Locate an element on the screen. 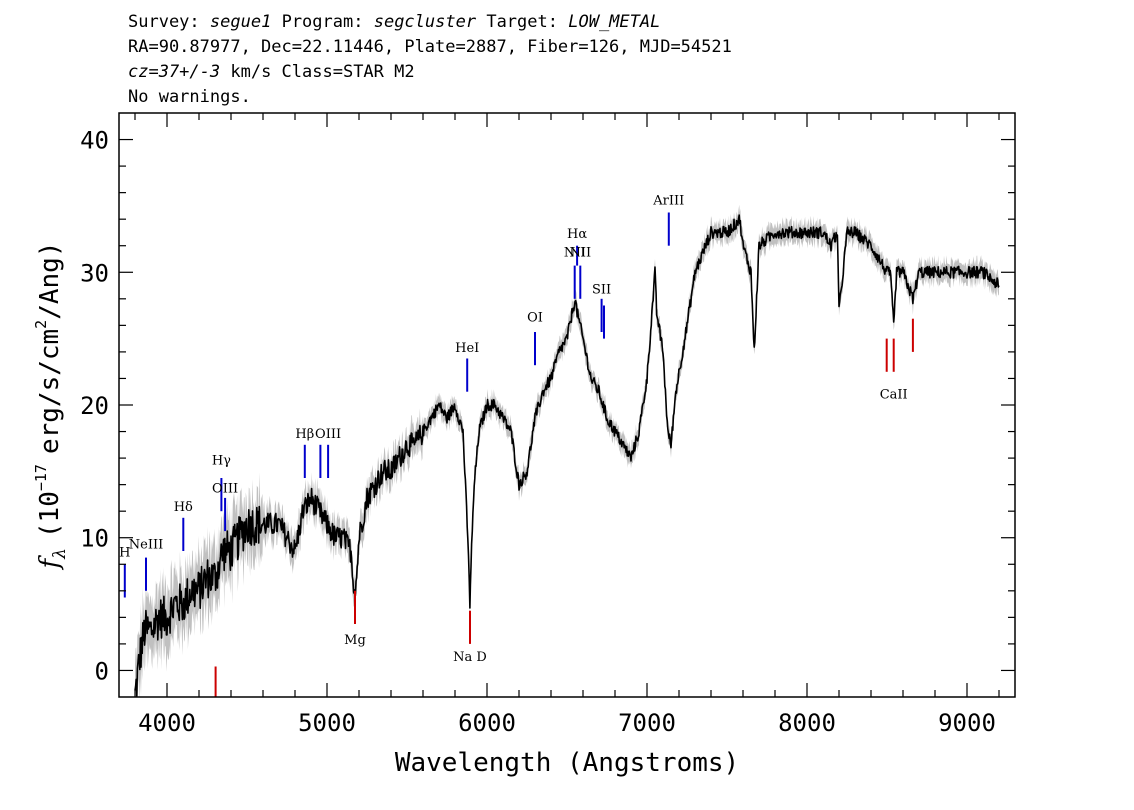 This screenshot has height=810, width=1134. y-tick-label: 30 is located at coordinates (94, 273).